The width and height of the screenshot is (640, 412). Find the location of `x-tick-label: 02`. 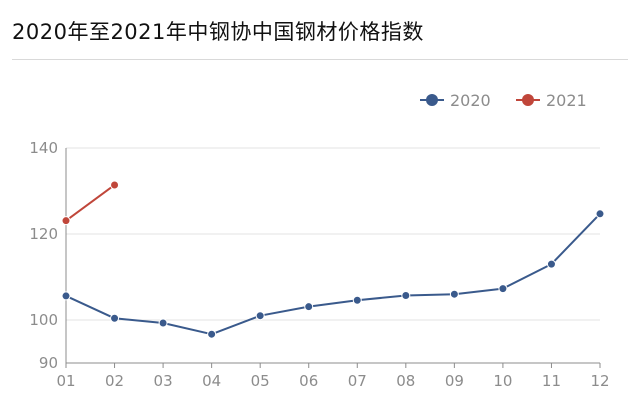

x-tick-label: 02 is located at coordinates (114, 381).